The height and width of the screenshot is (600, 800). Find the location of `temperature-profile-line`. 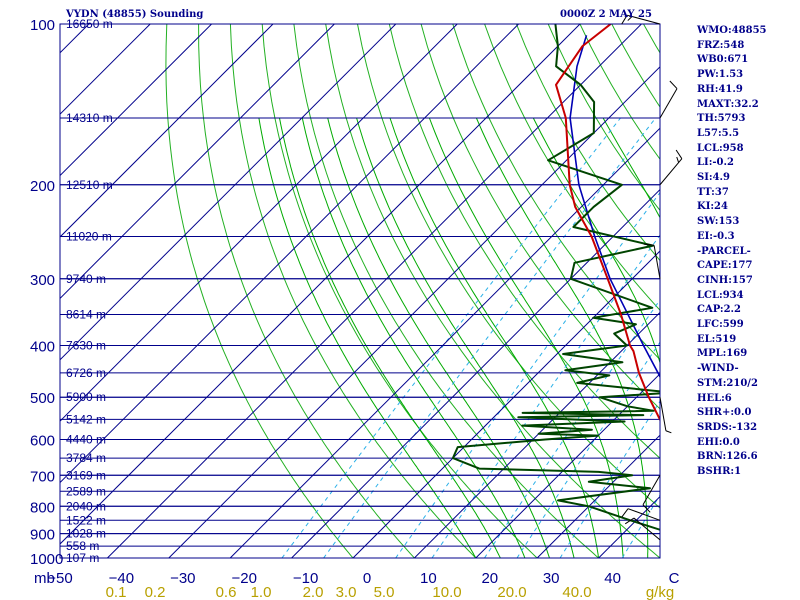

temperature-profile-line is located at coordinates (607, 223).